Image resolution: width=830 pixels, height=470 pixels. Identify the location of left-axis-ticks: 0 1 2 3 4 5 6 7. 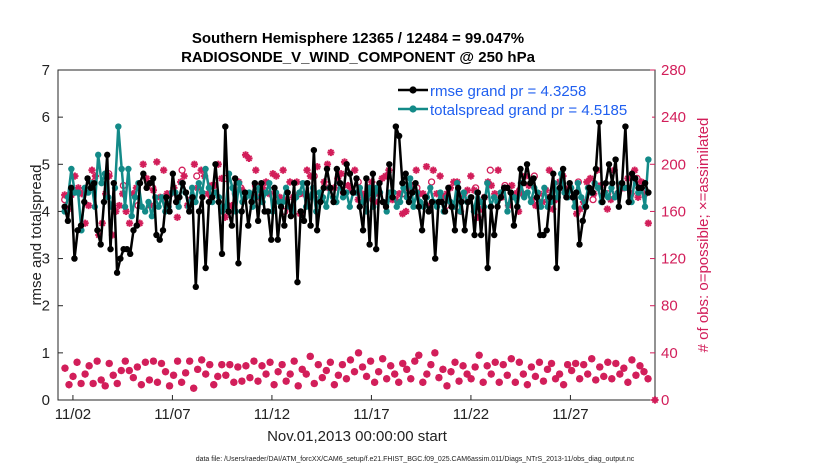
(52, 235).